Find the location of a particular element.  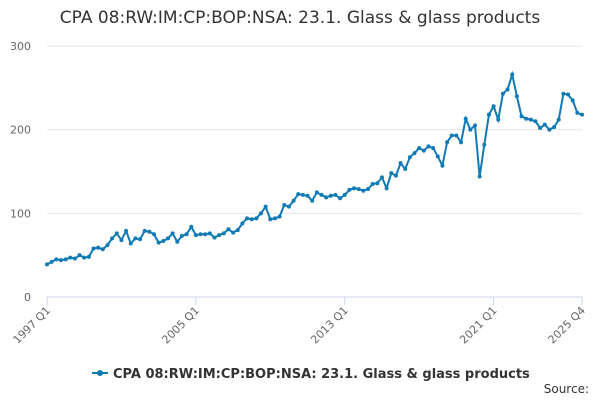

y-tick-label: 300 is located at coordinates (20, 46).